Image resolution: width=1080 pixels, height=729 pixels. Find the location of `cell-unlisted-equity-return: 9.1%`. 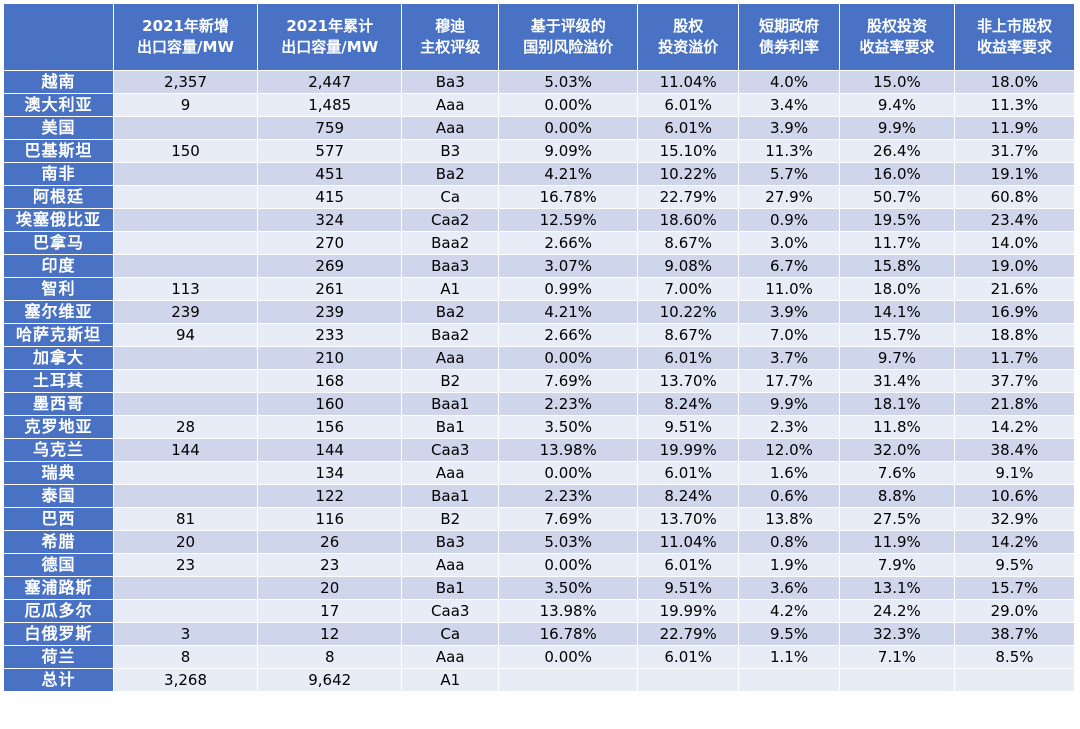

cell-unlisted-equity-return: 9.1% is located at coordinates (1014, 473).